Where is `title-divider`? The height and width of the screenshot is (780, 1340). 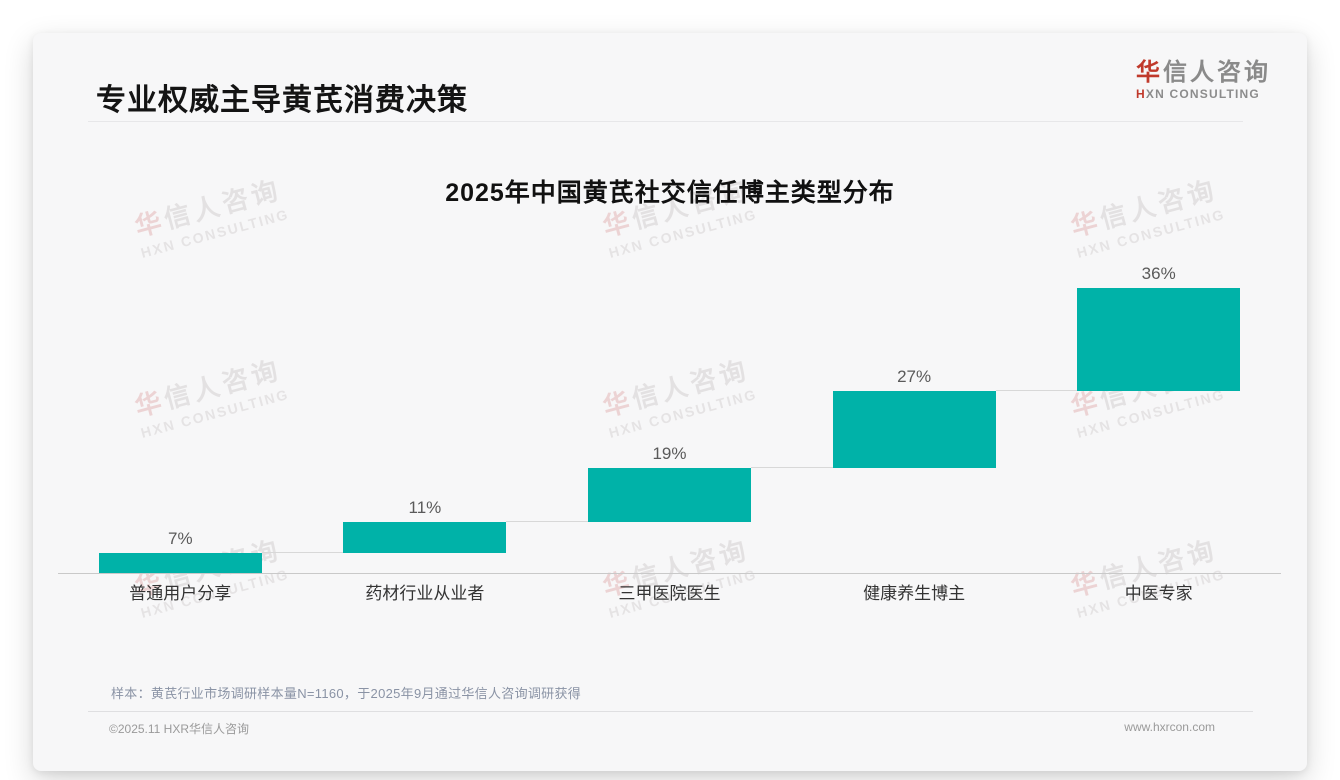 title-divider is located at coordinates (665, 121).